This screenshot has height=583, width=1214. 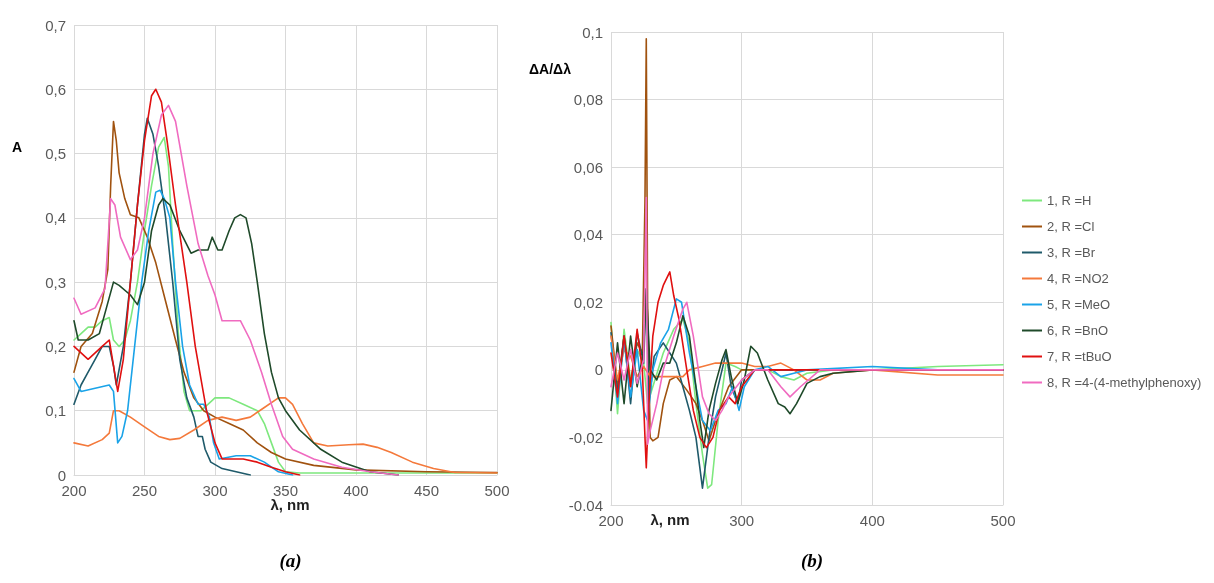 I want to click on y-tick-label: 0,2, so click(x=55, y=346).